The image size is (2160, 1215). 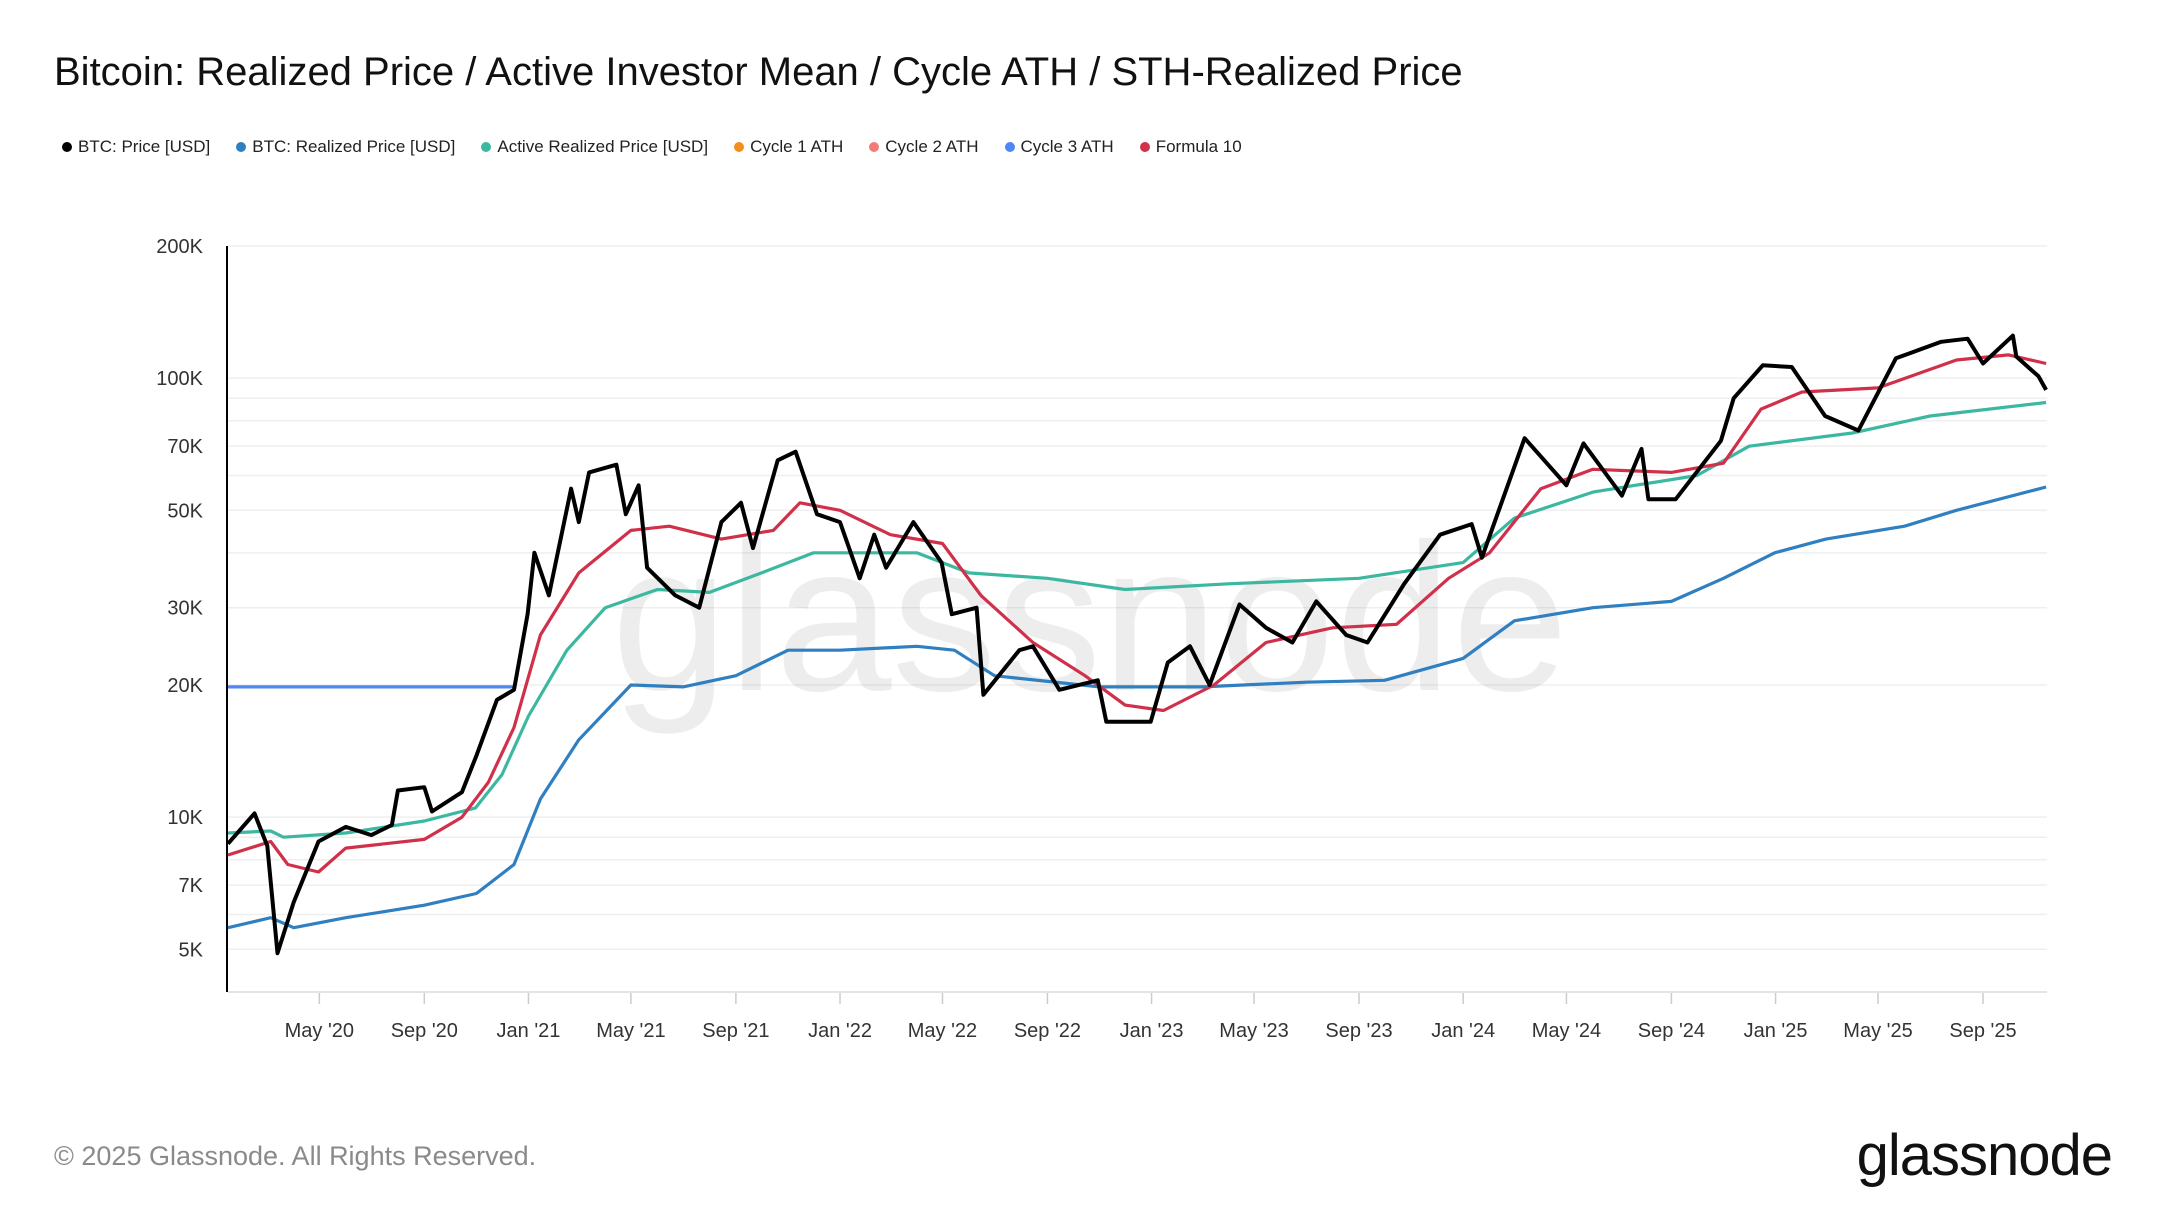 What do you see at coordinates (630, 1031) in the screenshot?
I see `x-tick-label: May '21` at bounding box center [630, 1031].